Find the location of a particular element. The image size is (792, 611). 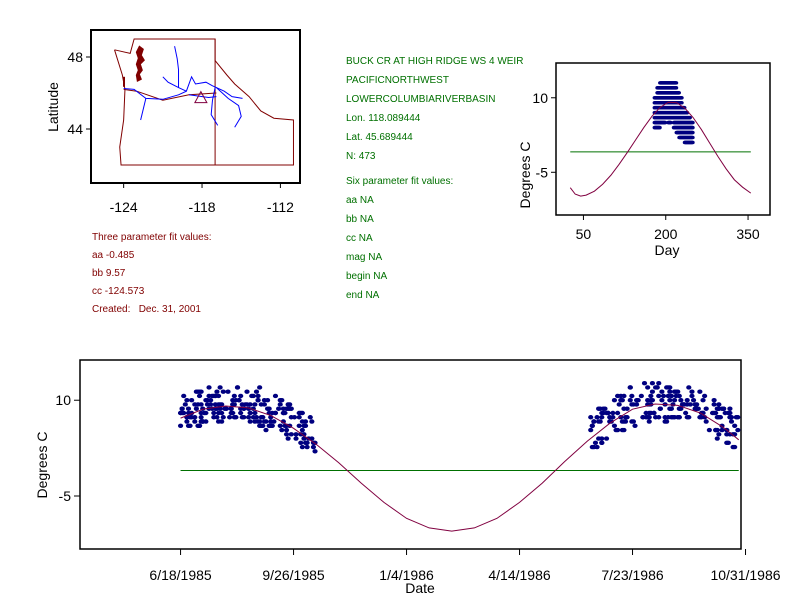

three-param-created: Created: Dec. 31, 2001 is located at coordinates (146, 309).